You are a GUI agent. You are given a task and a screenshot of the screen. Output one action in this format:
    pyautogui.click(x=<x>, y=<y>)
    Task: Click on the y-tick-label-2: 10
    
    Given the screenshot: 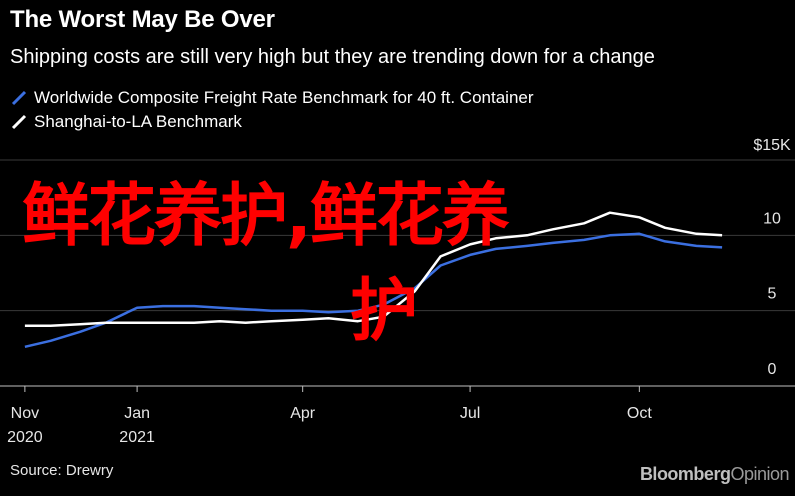 What is the action you would take?
    pyautogui.click(x=772, y=218)
    